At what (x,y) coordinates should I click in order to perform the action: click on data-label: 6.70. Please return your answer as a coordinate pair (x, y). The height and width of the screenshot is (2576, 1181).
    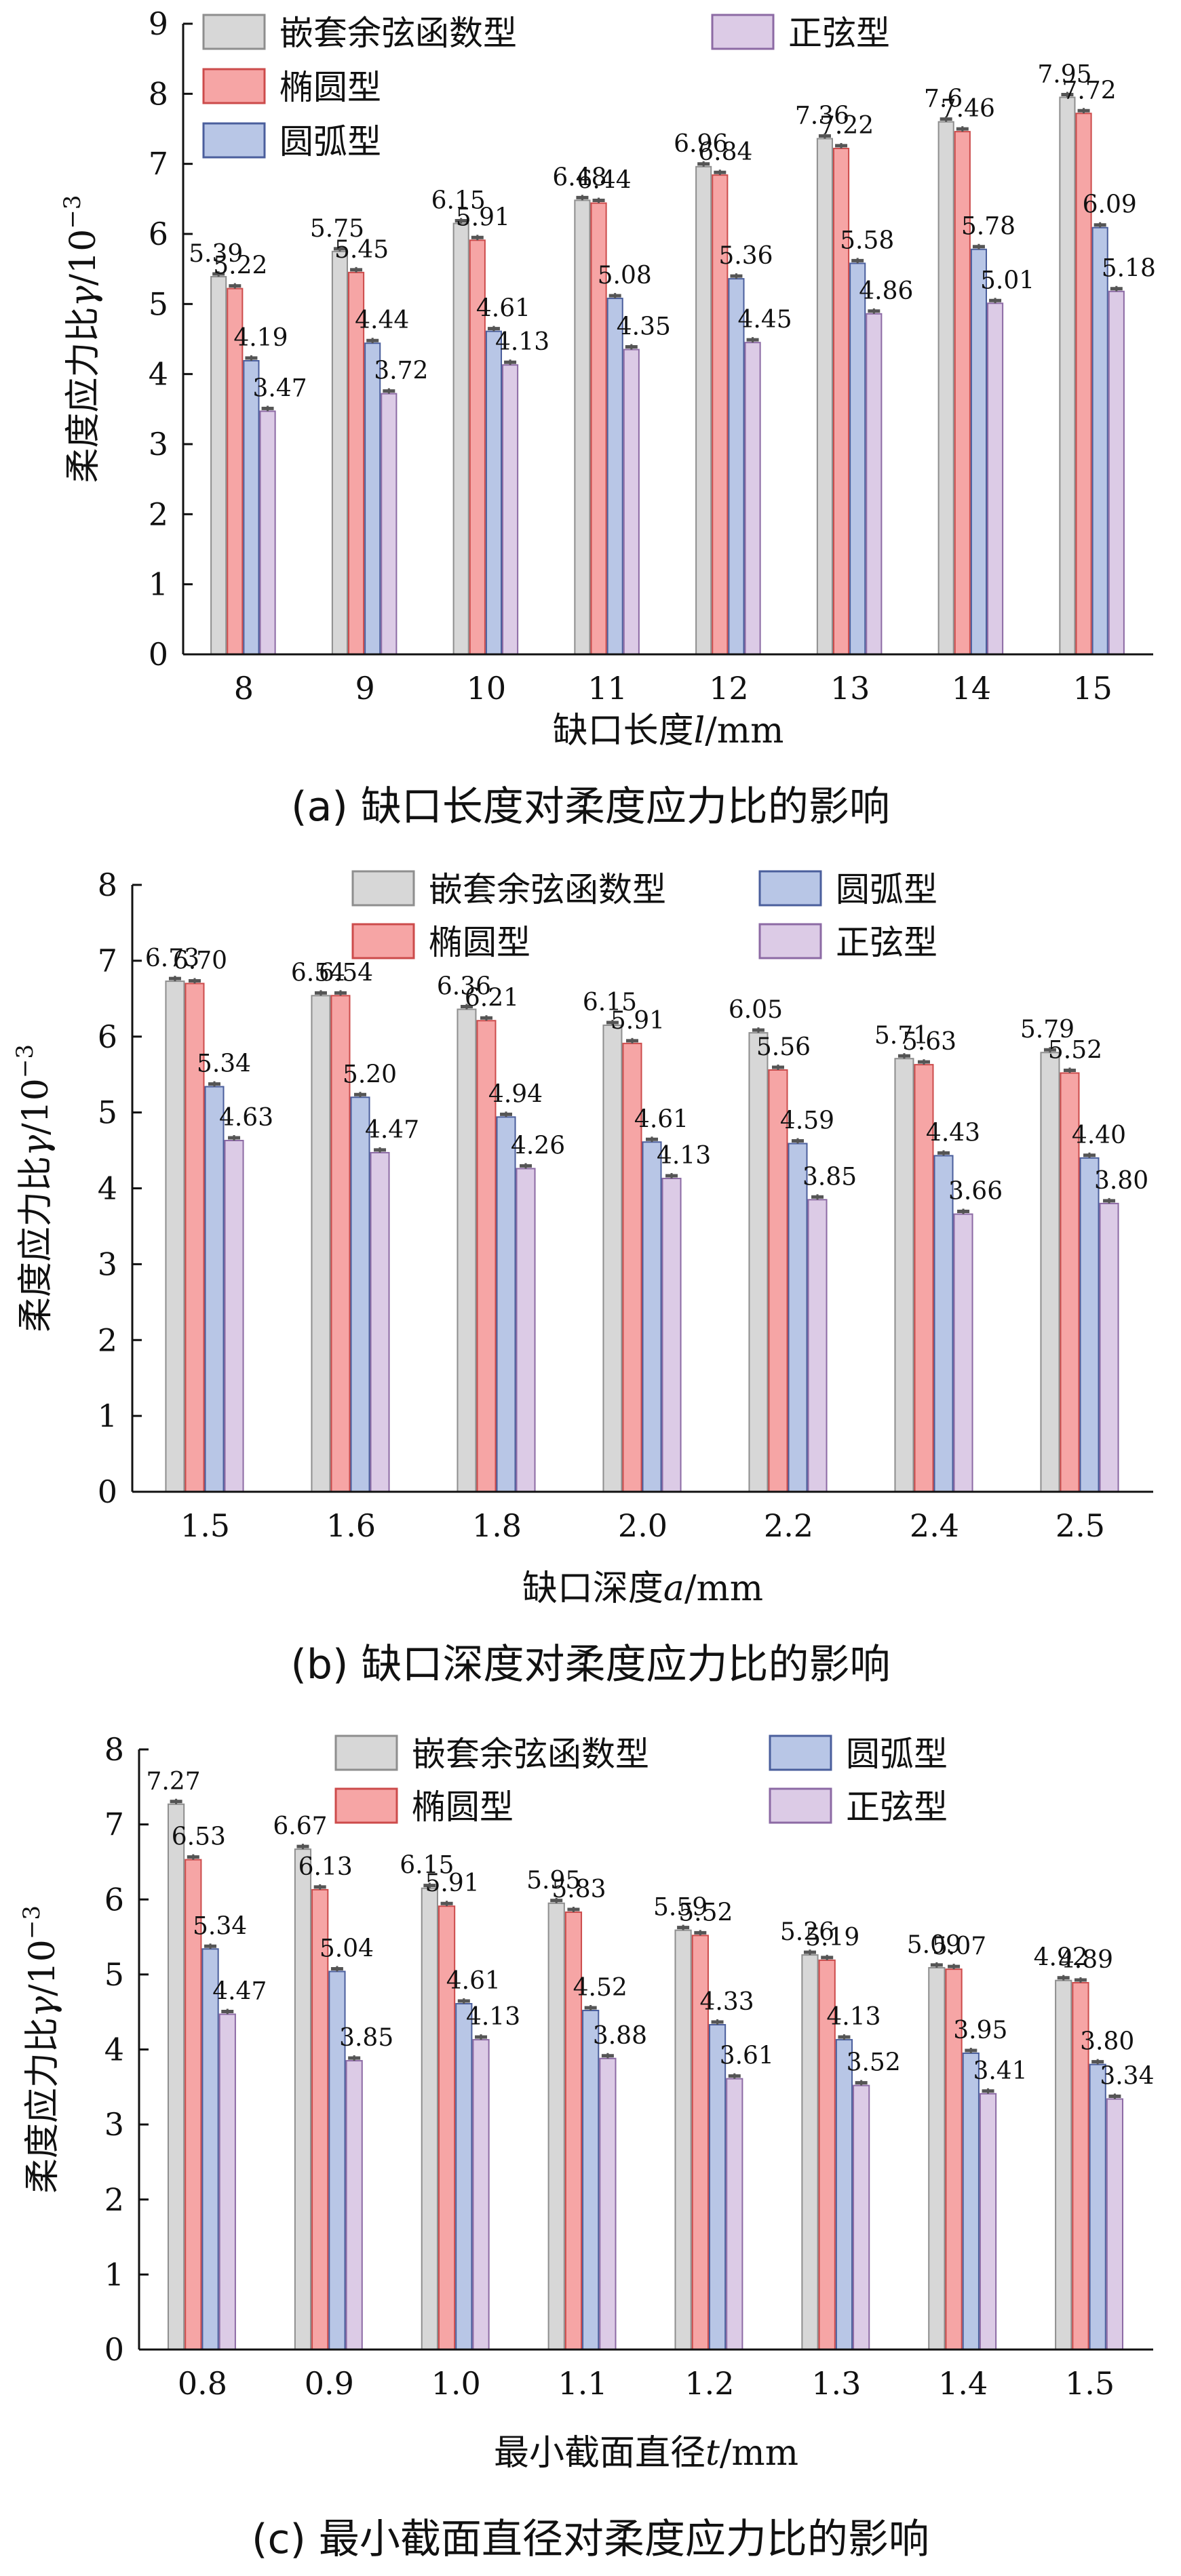
    Looking at the image, I should click on (200, 960).